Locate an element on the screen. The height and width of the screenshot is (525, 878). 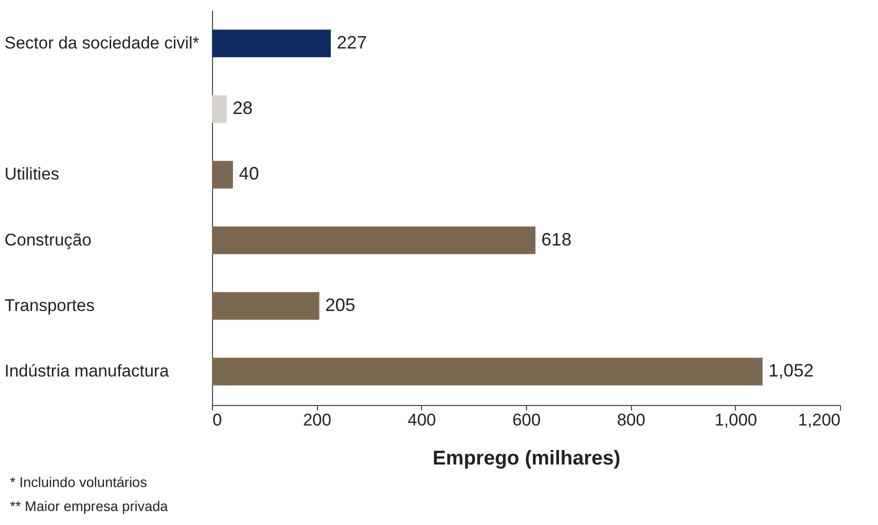
data-label: 227 is located at coordinates (351, 42).